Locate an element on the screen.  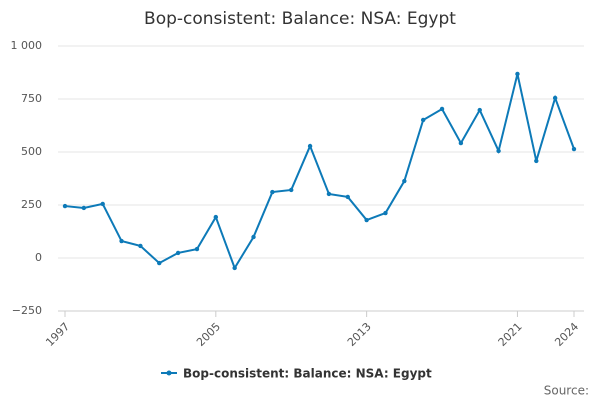
y-tick-label: 0 is located at coordinates (38, 257).